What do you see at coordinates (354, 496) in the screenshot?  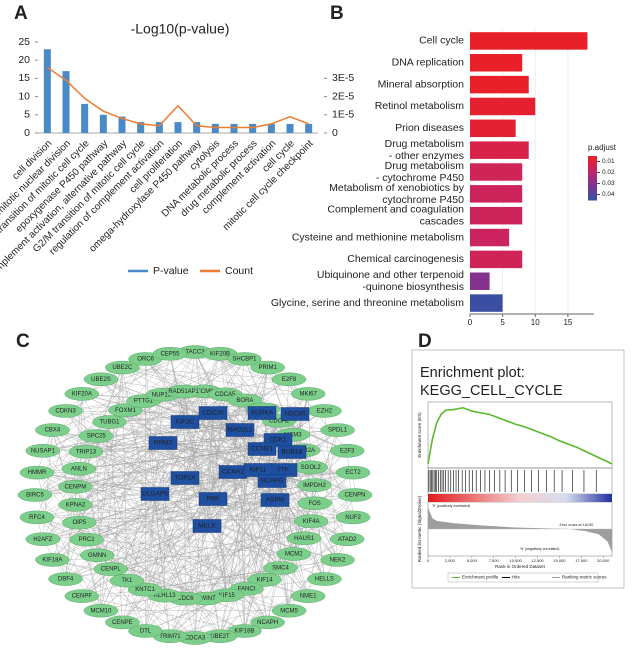 I see `gene-label: CENPN` at bounding box center [354, 496].